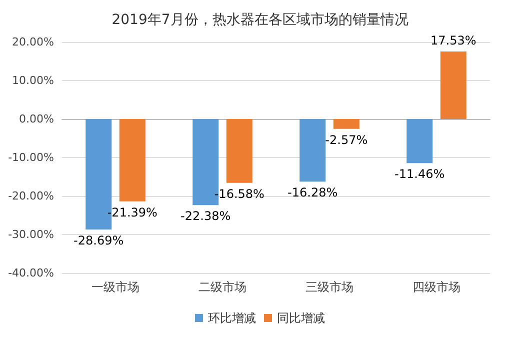  What do you see at coordinates (31, 273) in the screenshot?
I see `y-tick-label: -40.00%` at bounding box center [31, 273].